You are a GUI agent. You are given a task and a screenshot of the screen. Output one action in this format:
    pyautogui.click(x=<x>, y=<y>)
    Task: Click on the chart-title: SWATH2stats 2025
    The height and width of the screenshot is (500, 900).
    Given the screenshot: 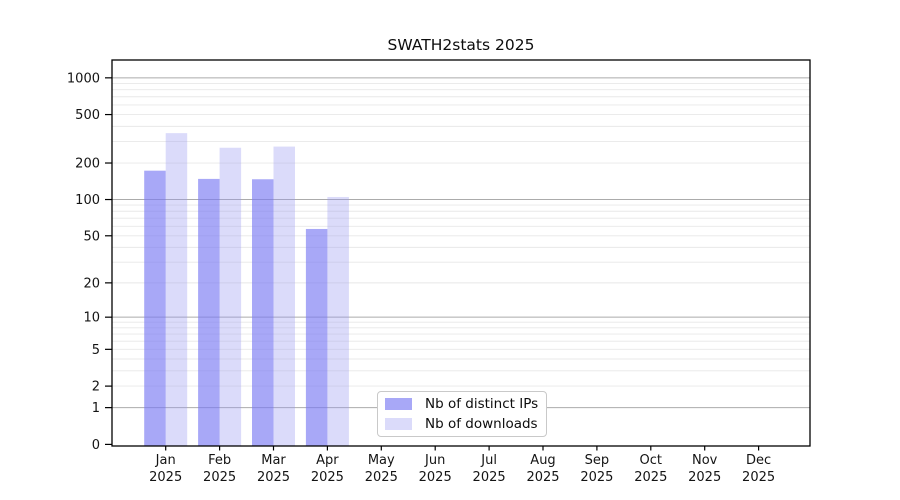 What is the action you would take?
    pyautogui.click(x=461, y=45)
    